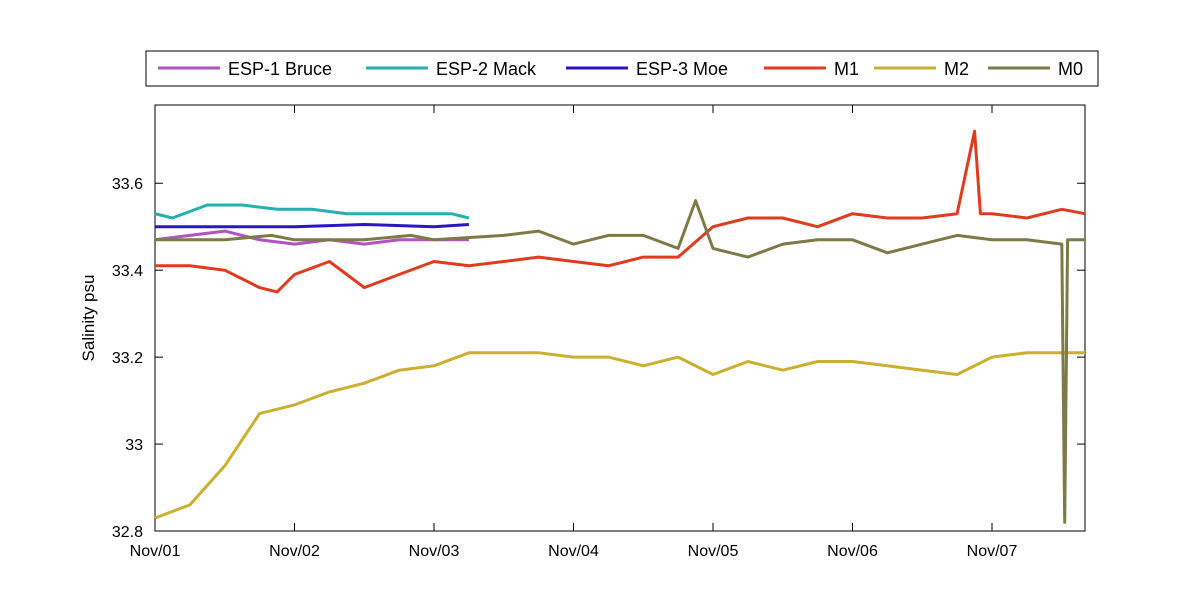 The width and height of the screenshot is (1200, 600). I want to click on y-axis-label: Salinity psu, so click(88, 318).